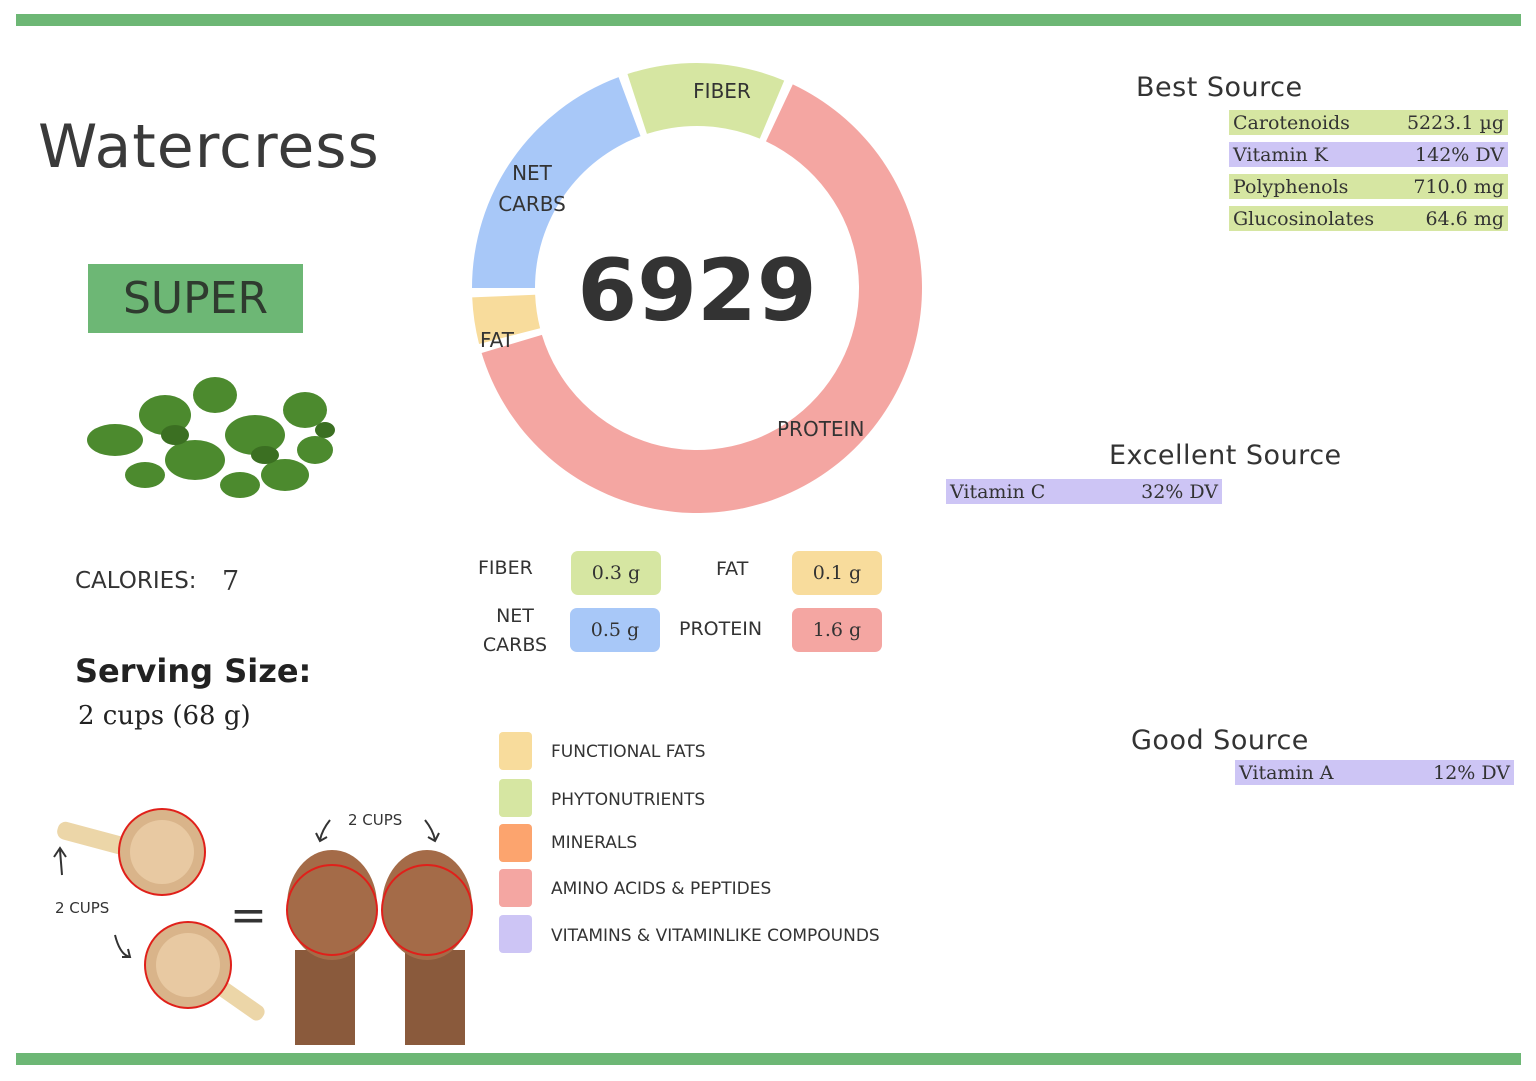 Image resolution: width=1536 pixels, height=1081 pixels. What do you see at coordinates (1291, 186) in the screenshot?
I see `nutrient-name: Polyphenols` at bounding box center [1291, 186].